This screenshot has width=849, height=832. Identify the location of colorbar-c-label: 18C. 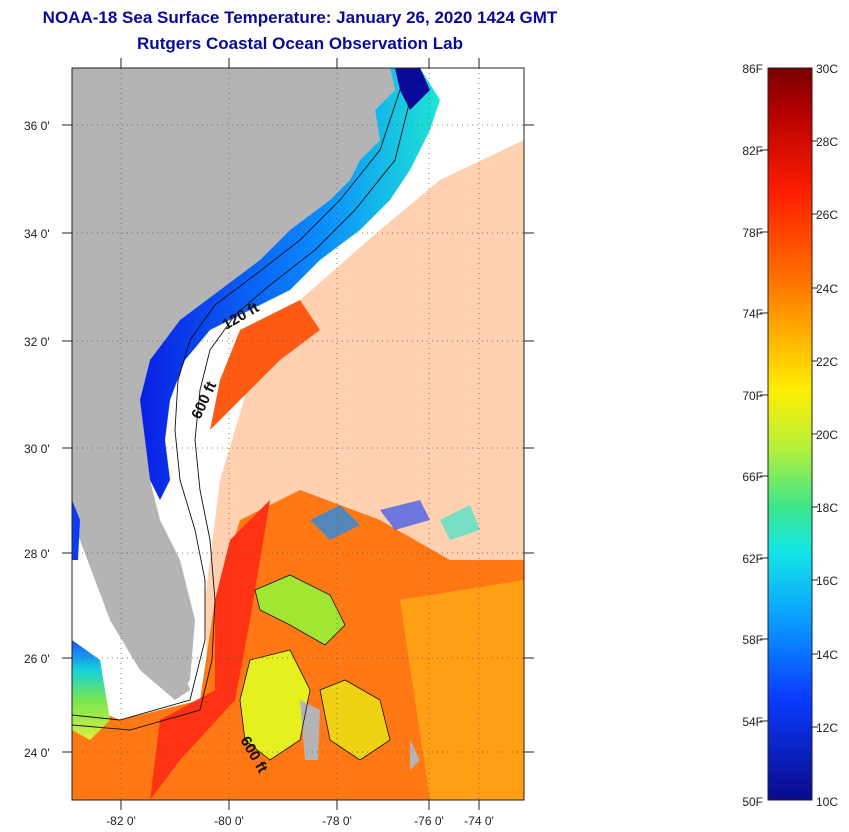
(827, 508).